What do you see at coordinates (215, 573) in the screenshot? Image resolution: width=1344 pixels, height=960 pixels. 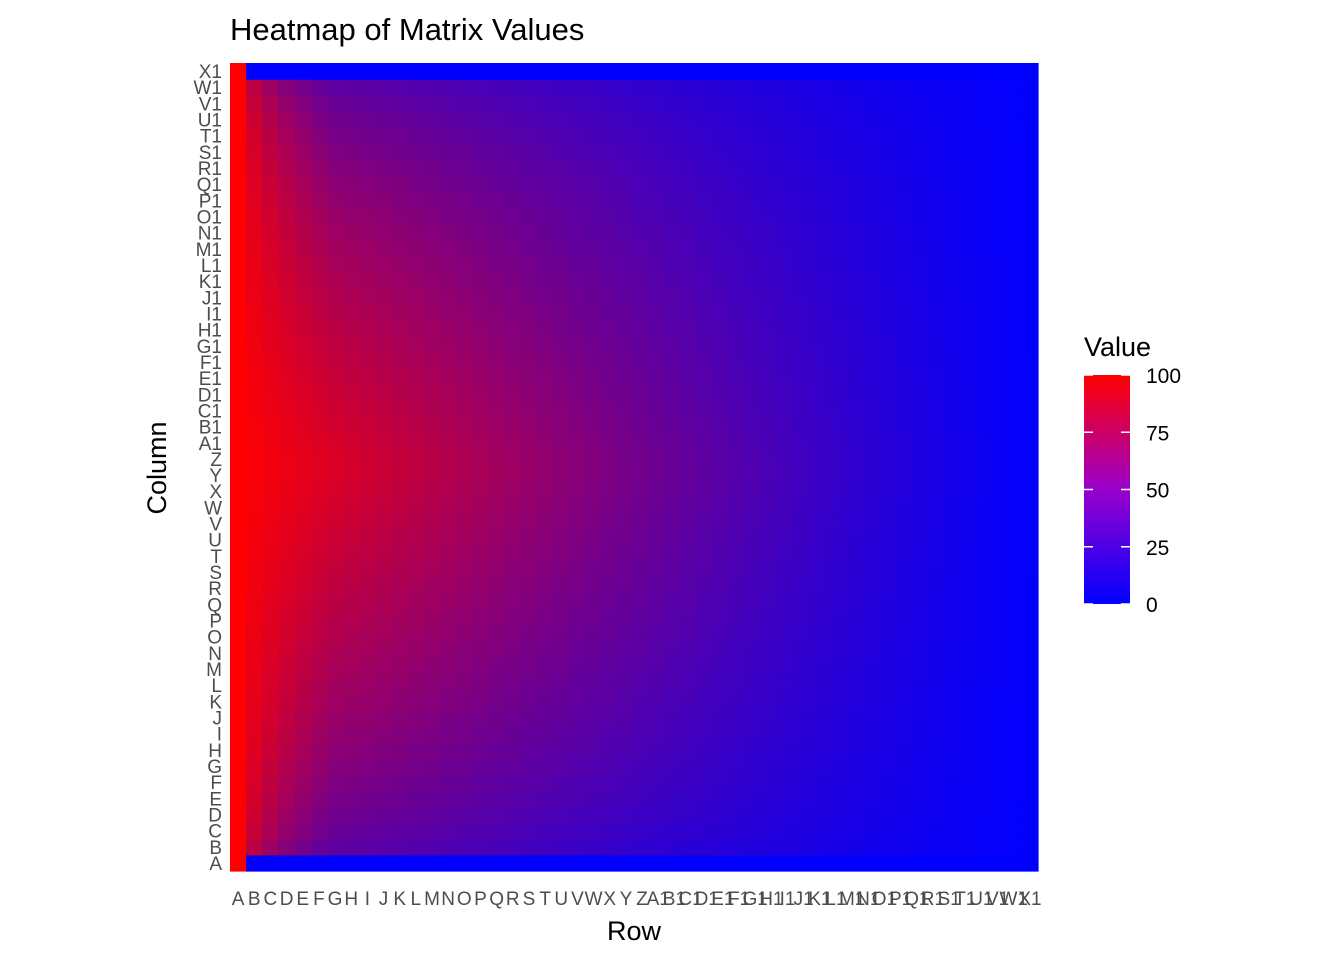 I see `y-tick-label: S` at bounding box center [215, 573].